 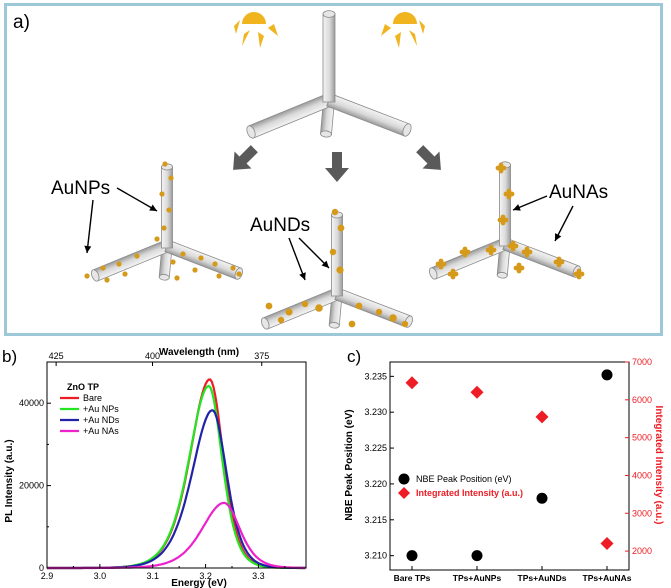 I want to click on y-axis-label-left: NBE Peak Position (eV), so click(x=349, y=464).